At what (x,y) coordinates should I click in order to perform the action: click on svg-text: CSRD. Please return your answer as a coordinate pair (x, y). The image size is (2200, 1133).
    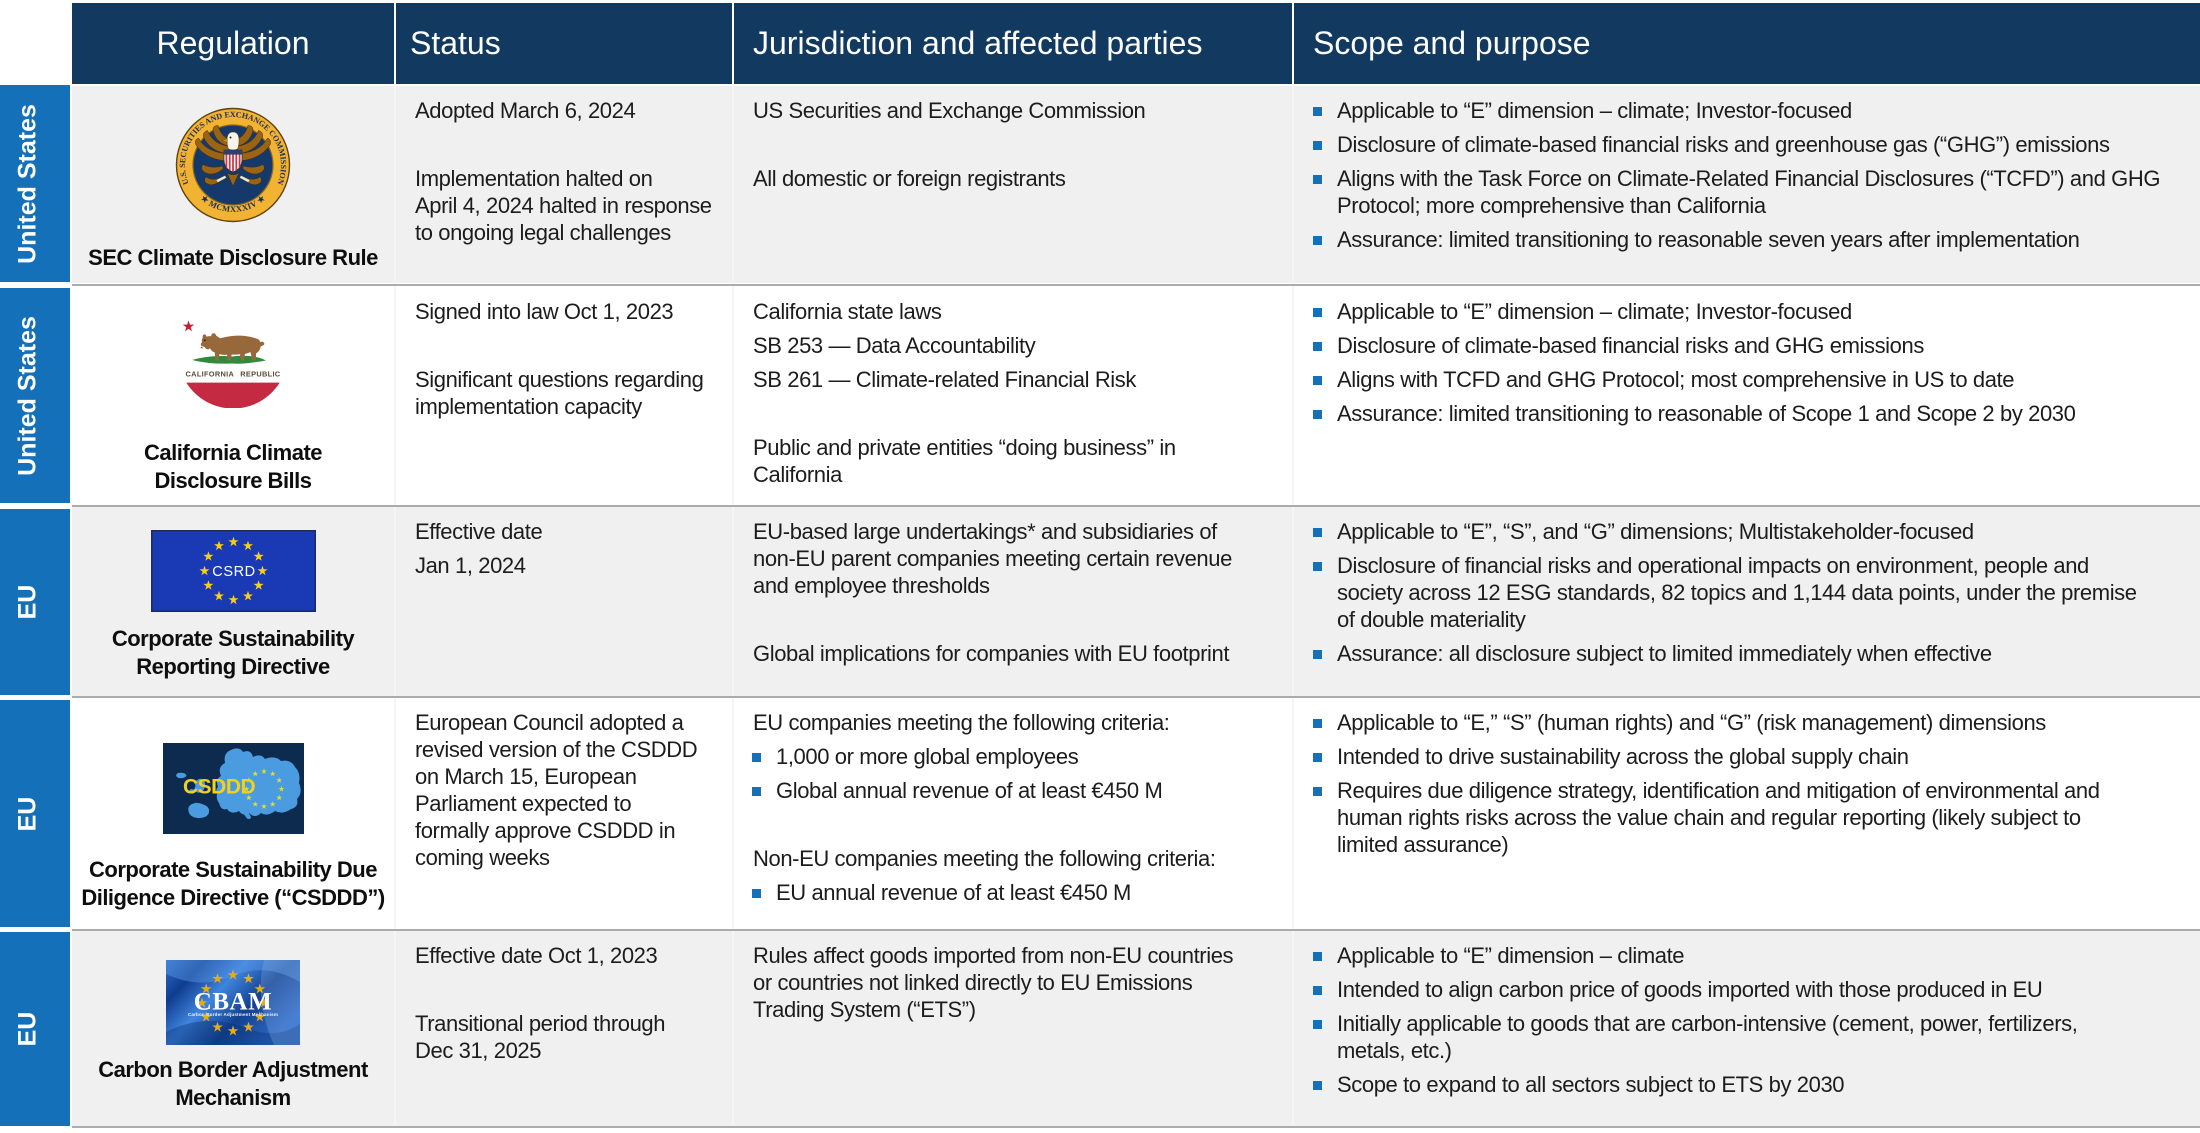
    Looking at the image, I should click on (234, 572).